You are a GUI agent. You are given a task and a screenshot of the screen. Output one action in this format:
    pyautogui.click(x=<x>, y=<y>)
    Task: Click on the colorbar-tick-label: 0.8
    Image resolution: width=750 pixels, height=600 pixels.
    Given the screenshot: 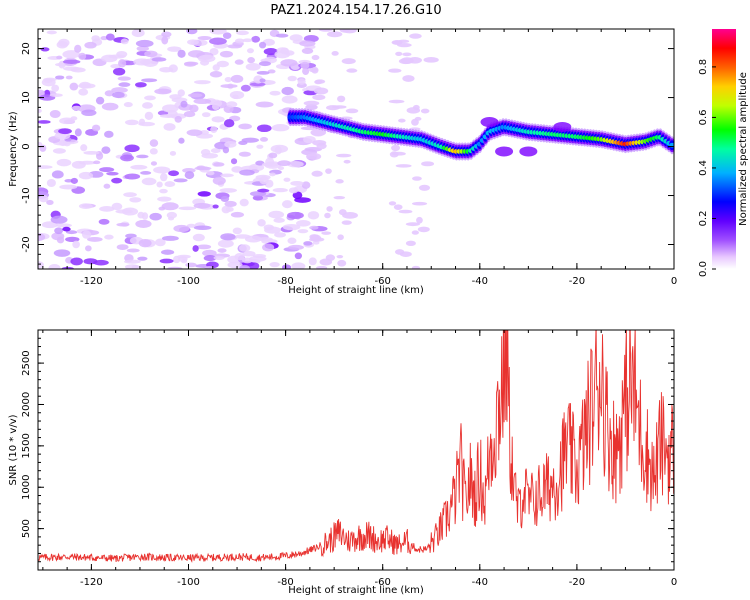 What is the action you would take?
    pyautogui.click(x=703, y=67)
    